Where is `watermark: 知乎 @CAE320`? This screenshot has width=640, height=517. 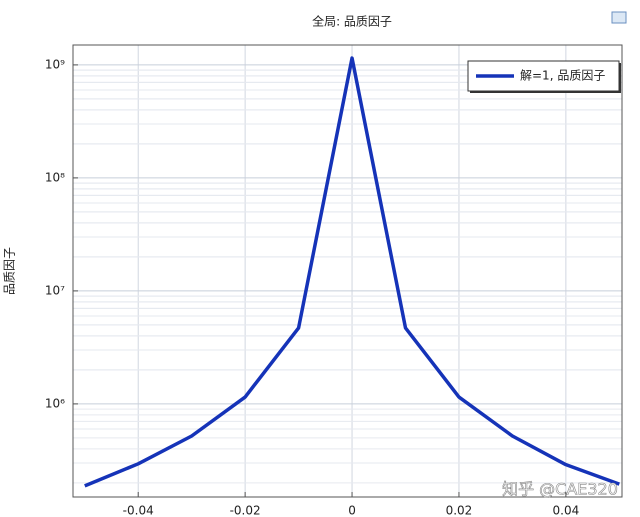
watermark: 知乎 @CAE320 is located at coordinates (560, 489).